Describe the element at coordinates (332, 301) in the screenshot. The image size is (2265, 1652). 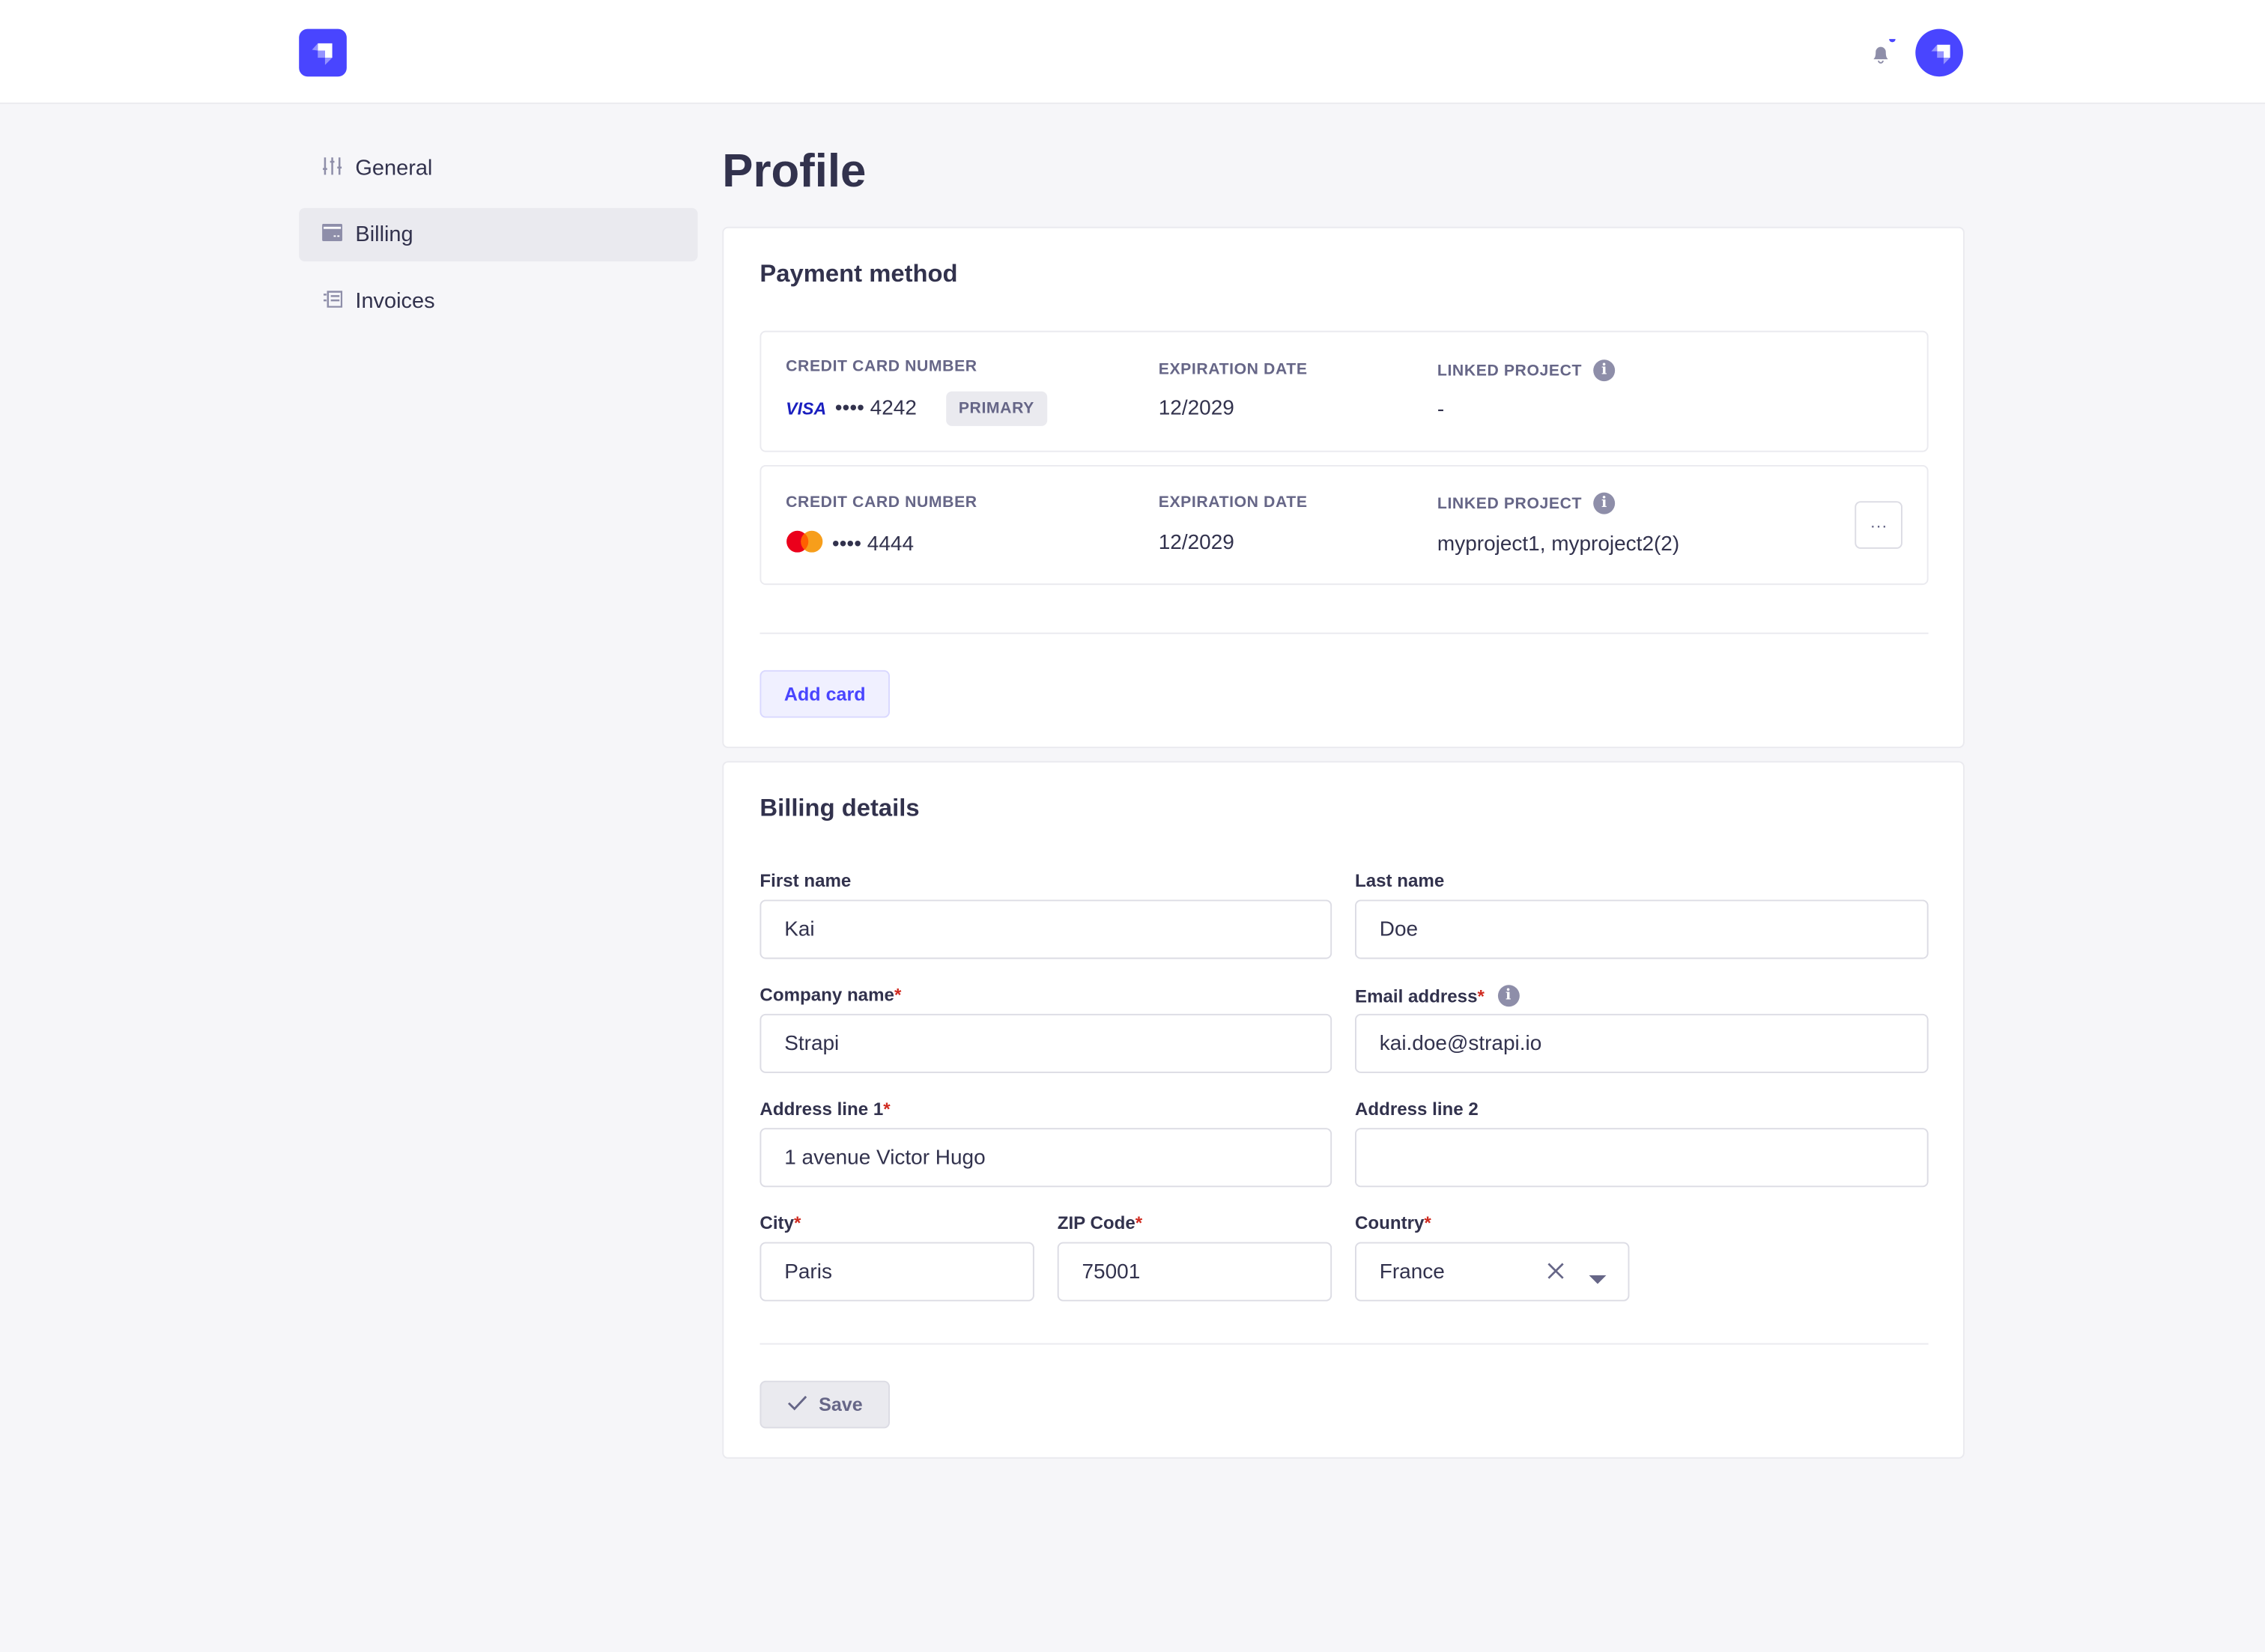
I see `invoice-icon` at that location.